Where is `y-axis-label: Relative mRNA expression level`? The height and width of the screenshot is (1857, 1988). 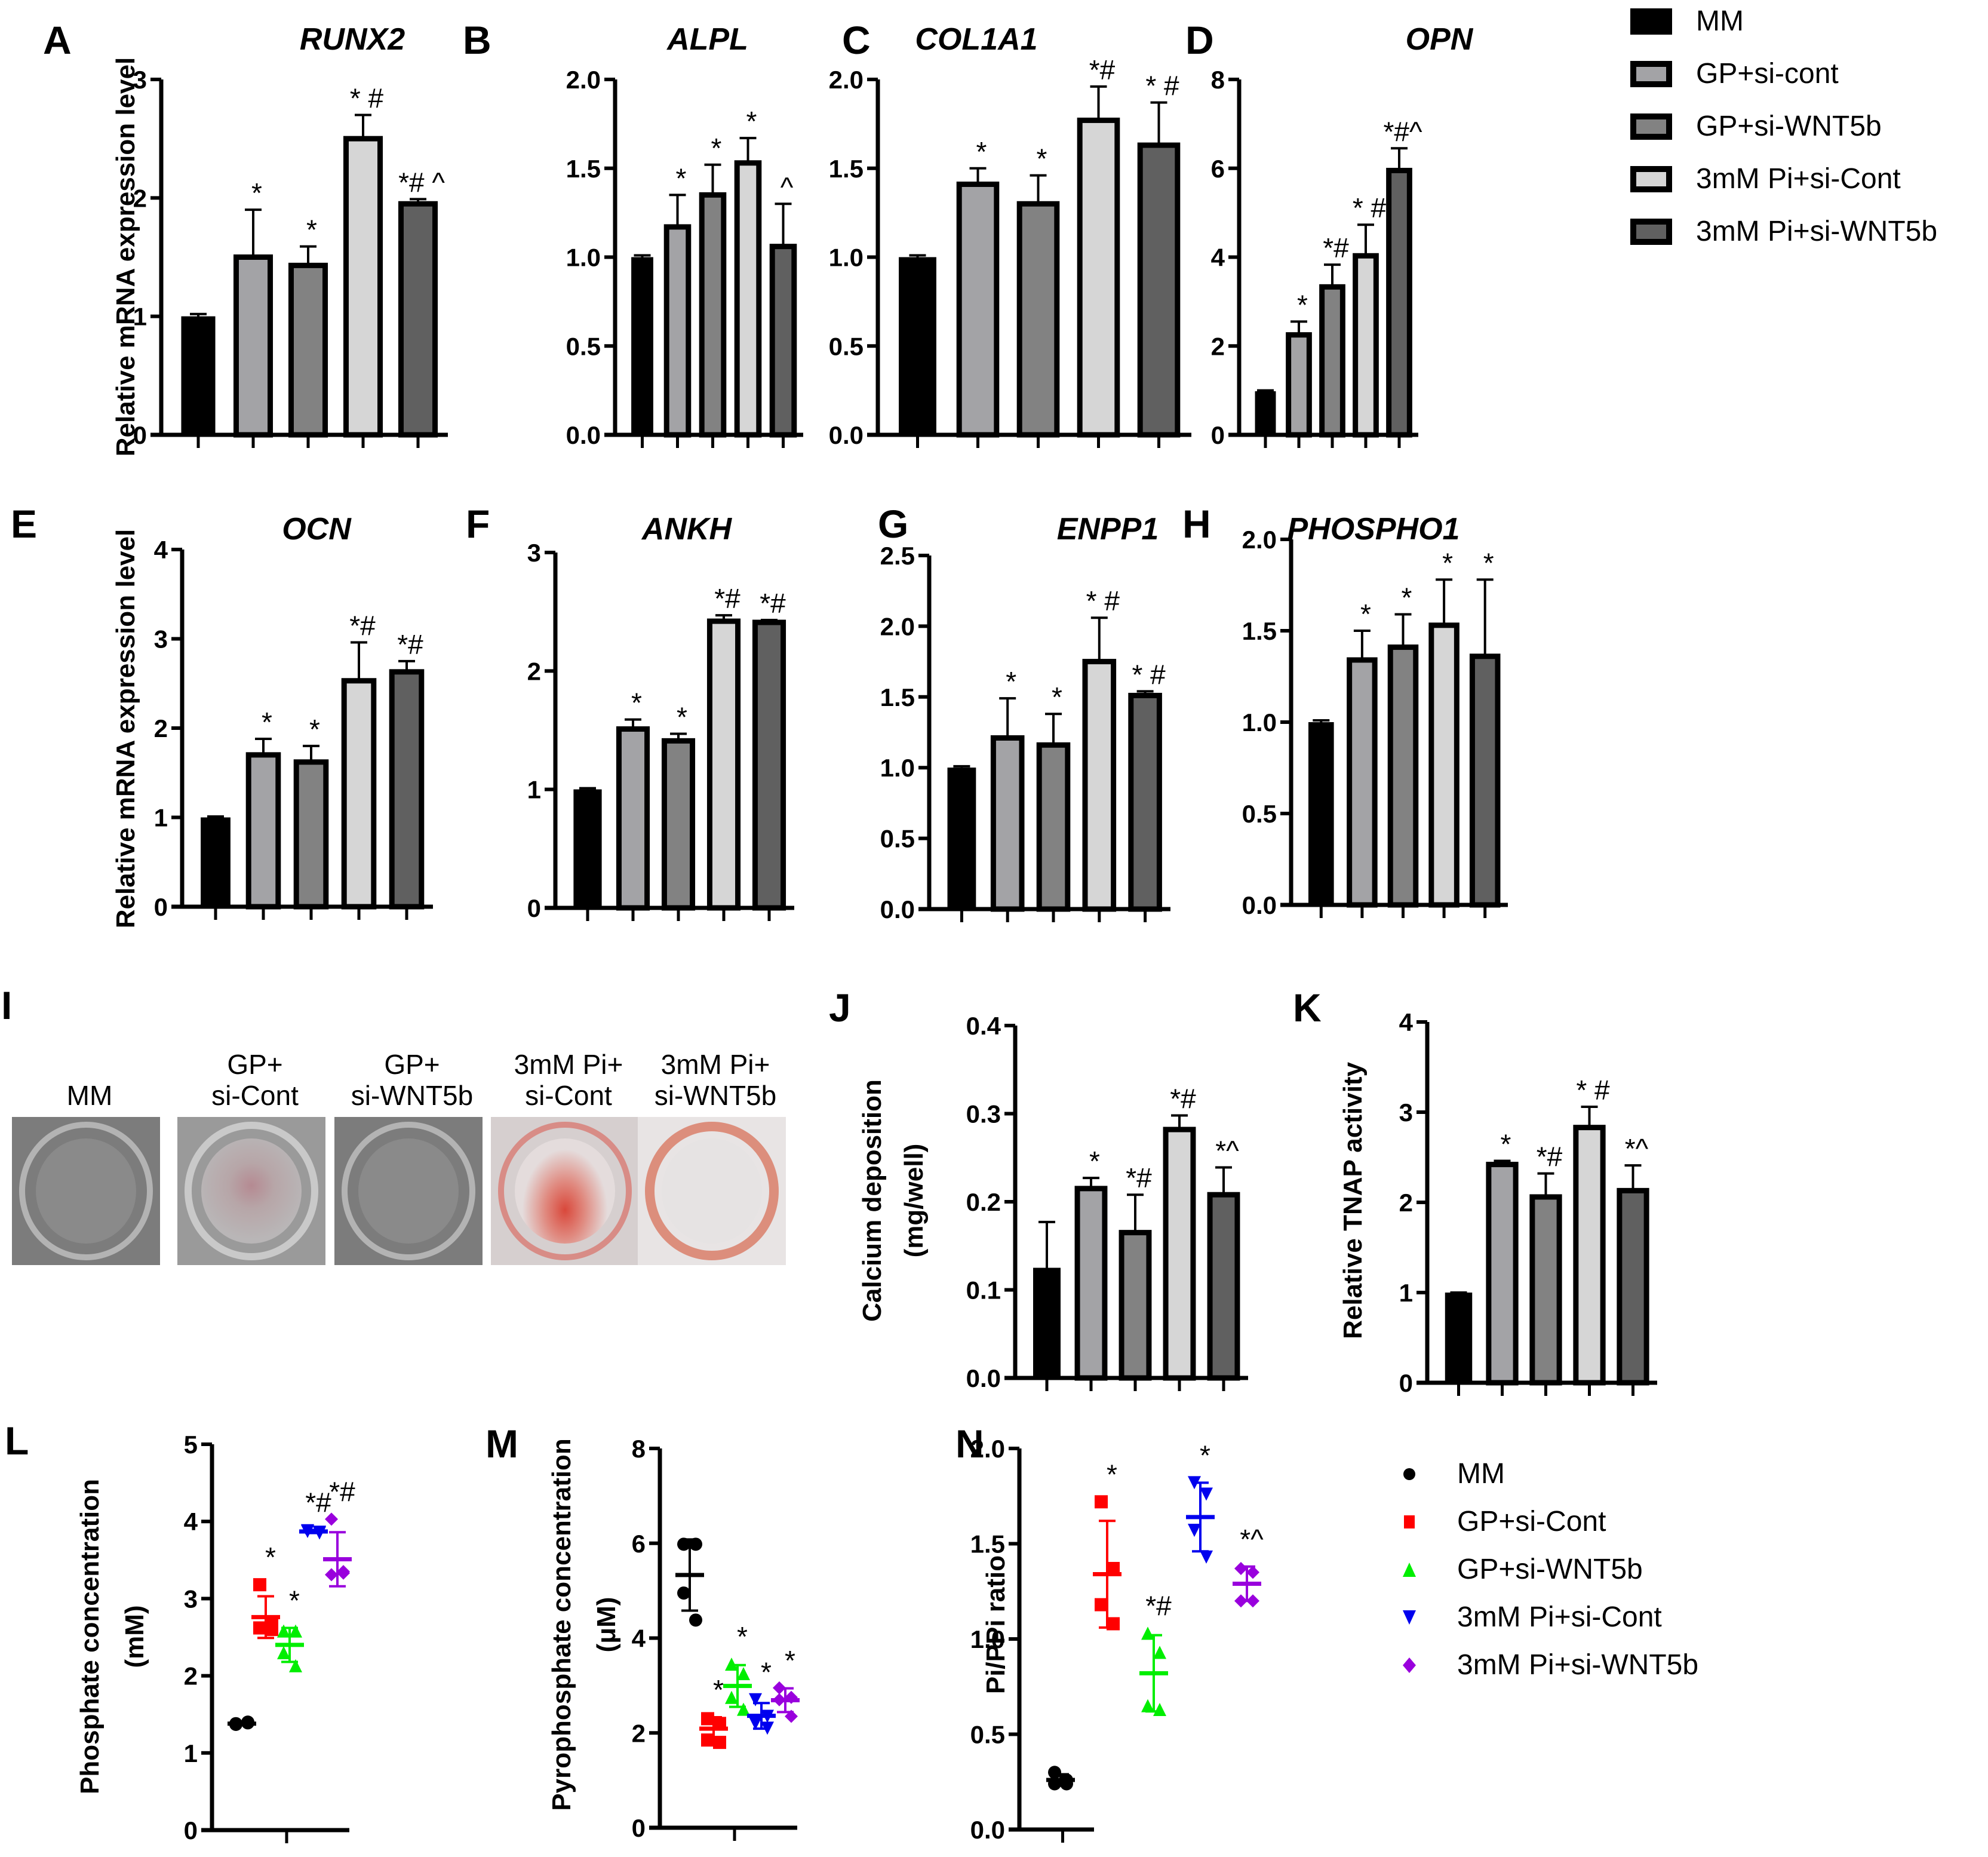
y-axis-label: Relative mRNA expression level is located at coordinates (125, 256).